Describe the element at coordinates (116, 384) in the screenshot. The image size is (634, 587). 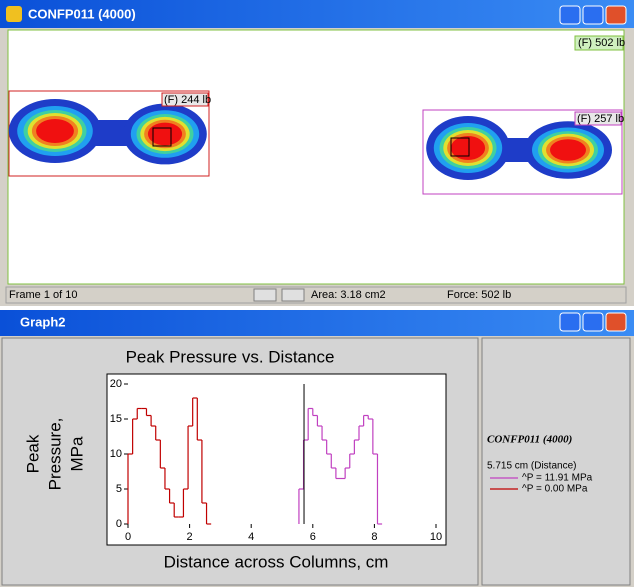
I see `y-tick-label: 20` at that location.